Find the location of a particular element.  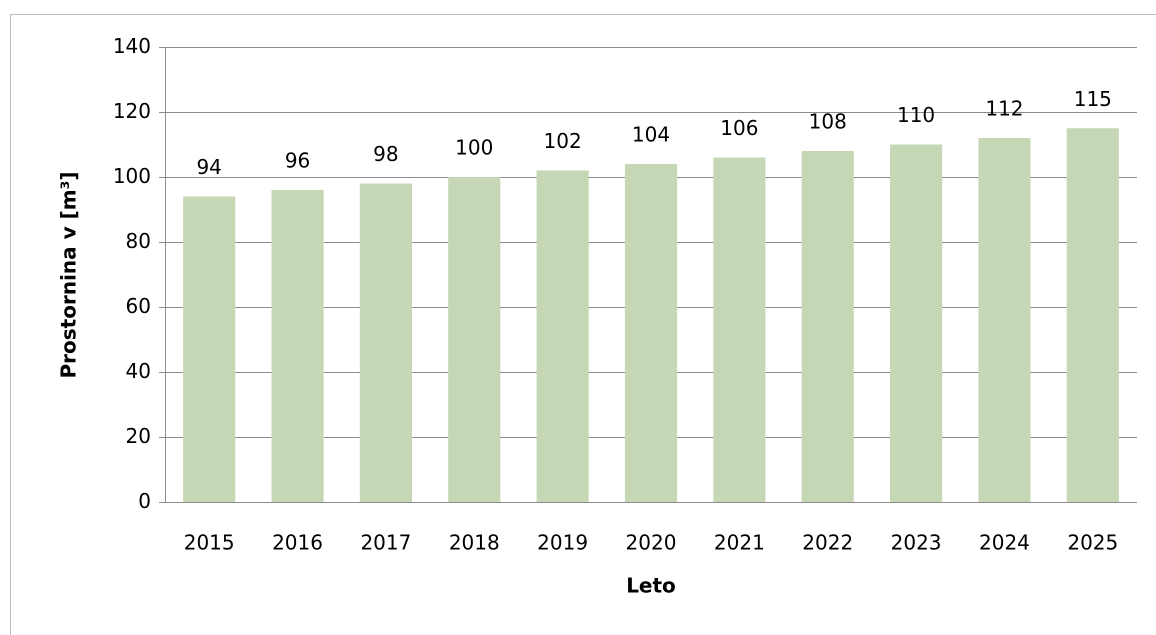

y-tick-label: 120 is located at coordinates (132, 111).